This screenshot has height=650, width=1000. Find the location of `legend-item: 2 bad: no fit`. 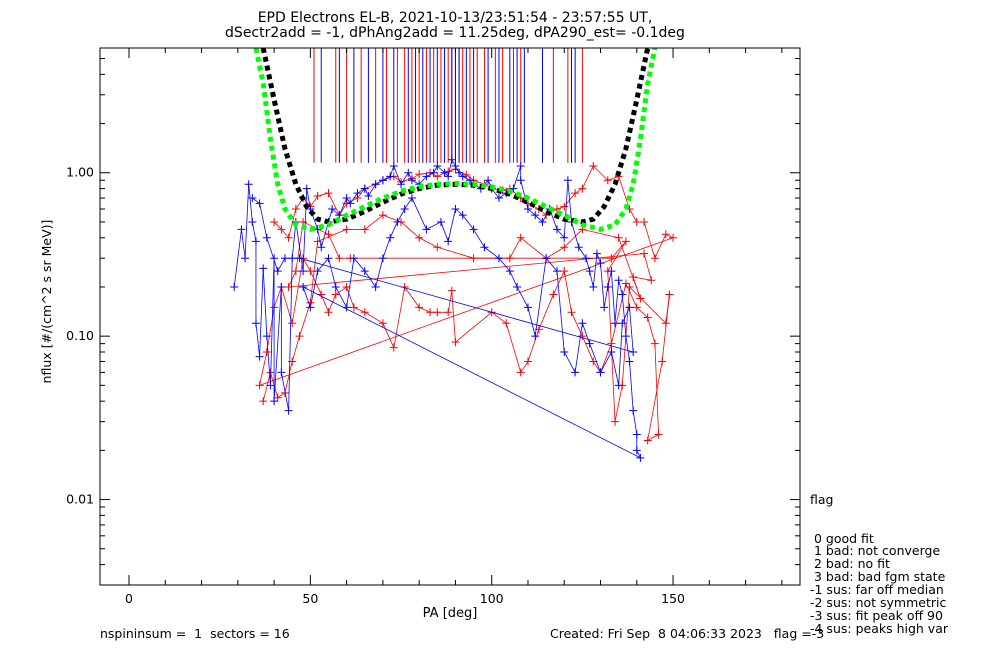

legend-item: 2 bad: no fit is located at coordinates (850, 564).